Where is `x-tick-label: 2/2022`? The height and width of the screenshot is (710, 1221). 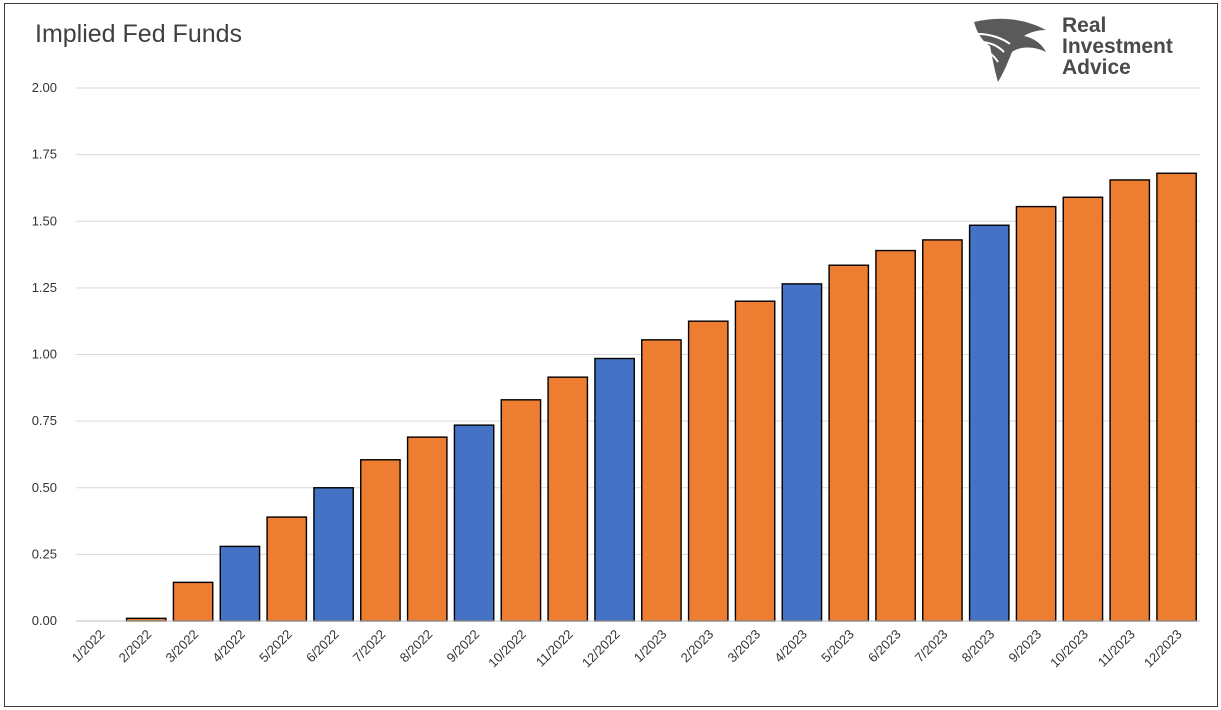 x-tick-label: 2/2022 is located at coordinates (135, 646).